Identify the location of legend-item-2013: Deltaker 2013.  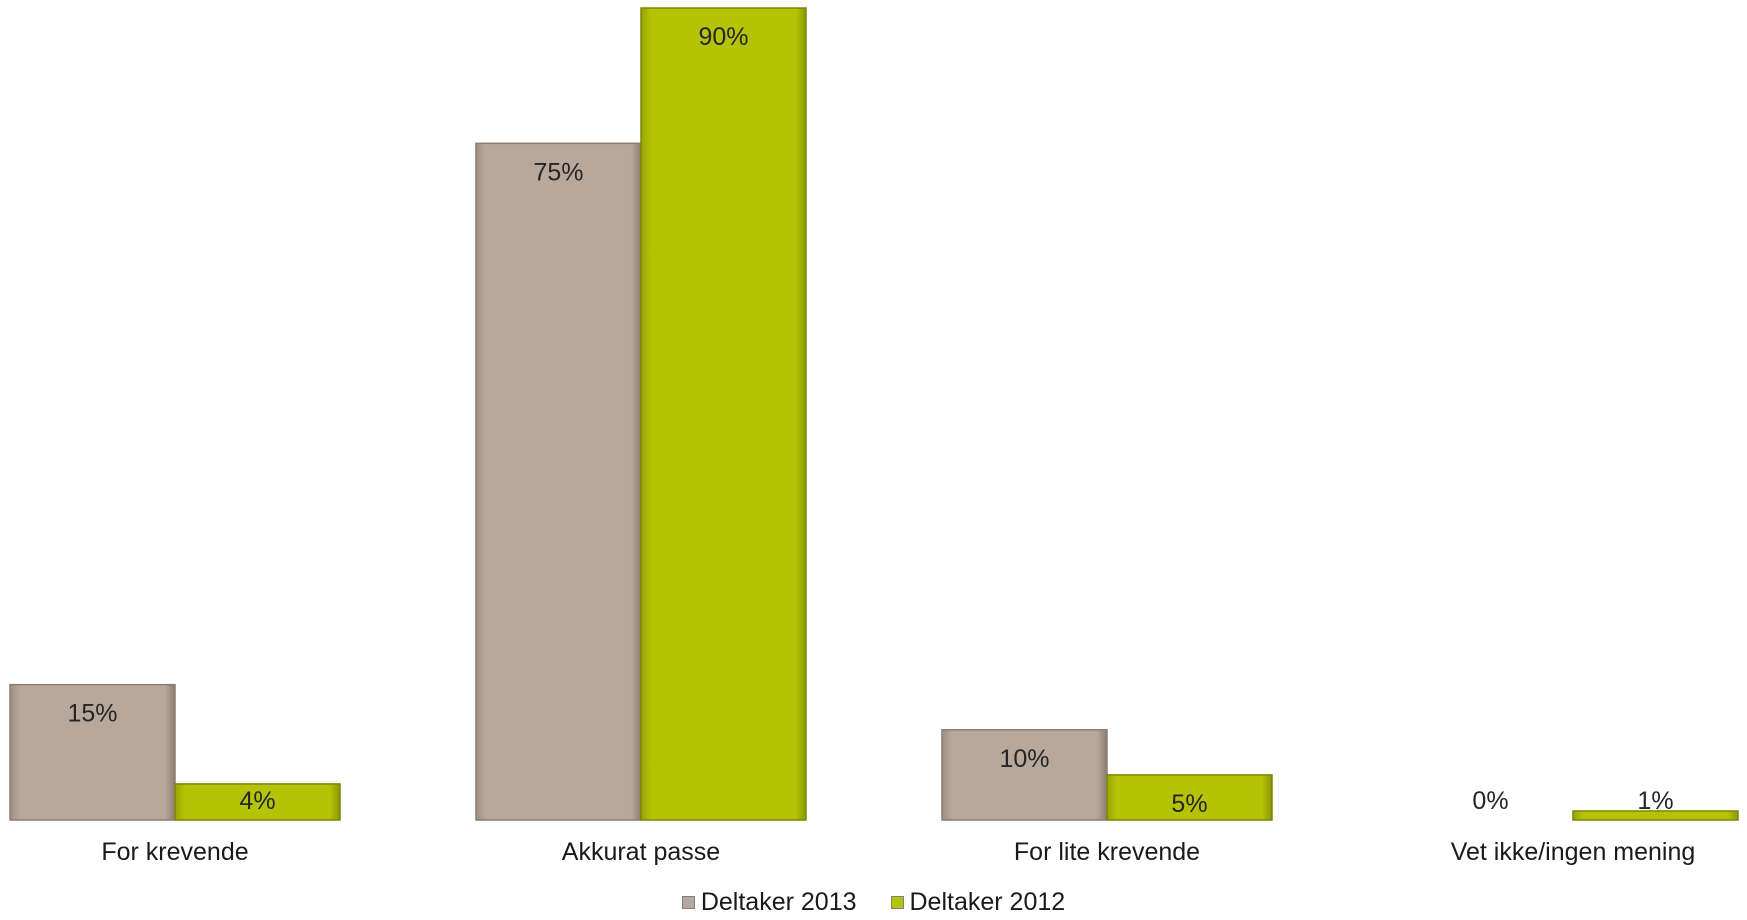
(769, 902).